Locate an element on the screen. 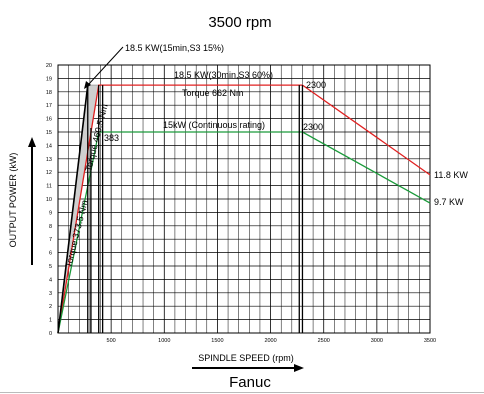 The height and width of the screenshot is (394, 484). annotation-rpm-383: 383 is located at coordinates (111, 138).